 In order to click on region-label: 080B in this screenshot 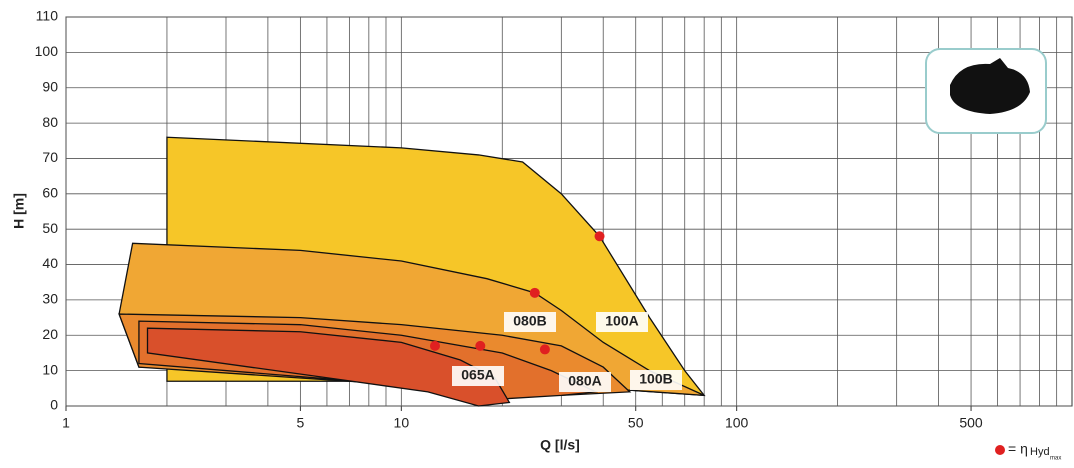, I will do `click(529, 321)`.